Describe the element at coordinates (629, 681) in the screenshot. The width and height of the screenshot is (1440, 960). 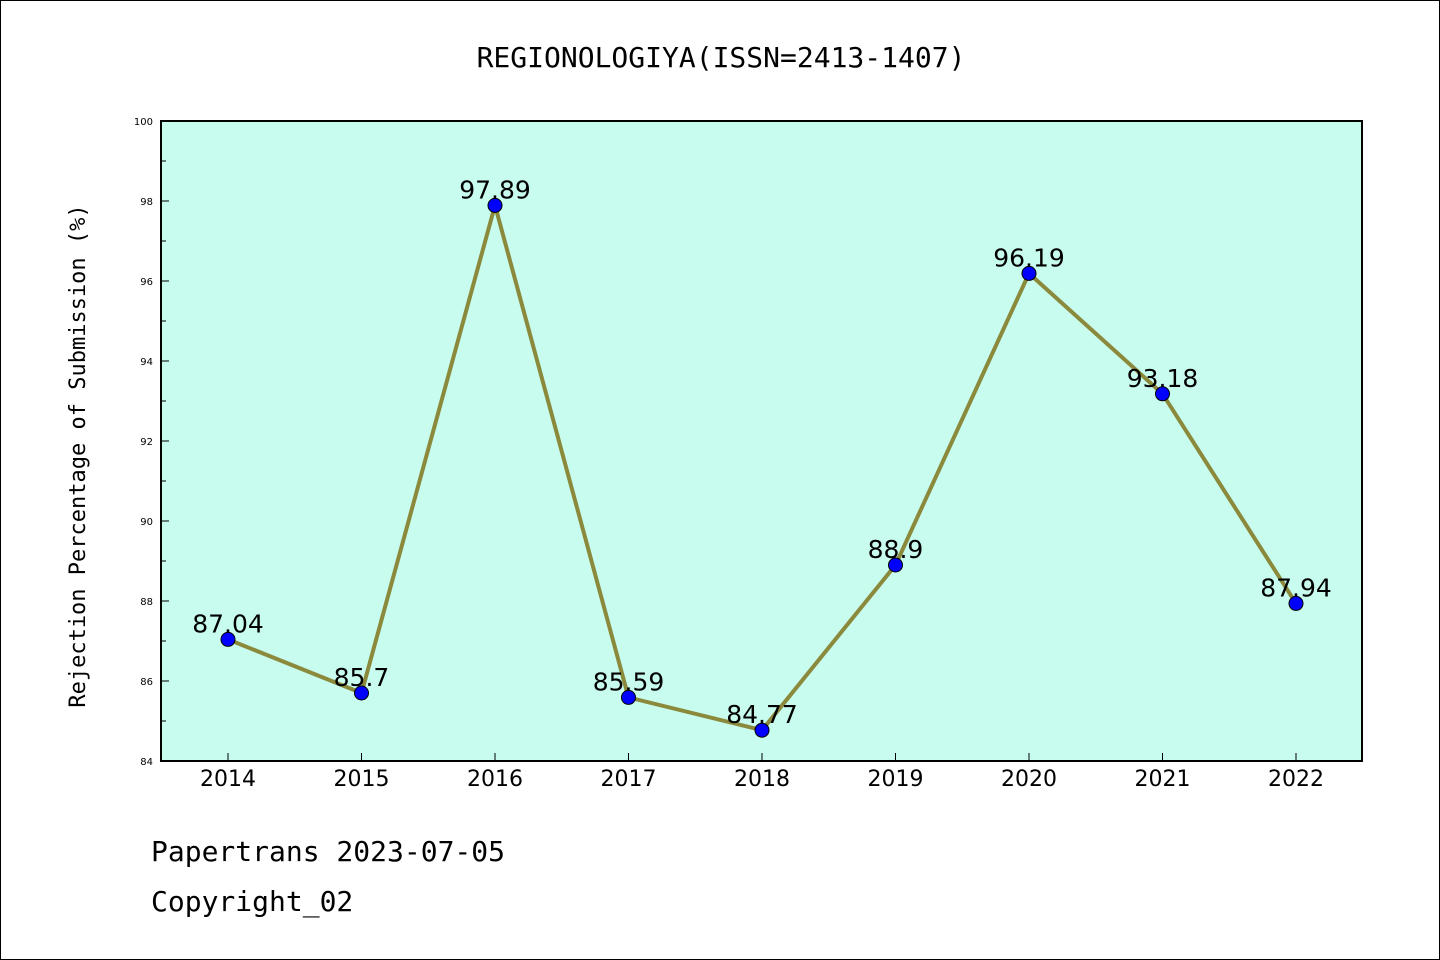
I see `data-label: 85.59` at that location.